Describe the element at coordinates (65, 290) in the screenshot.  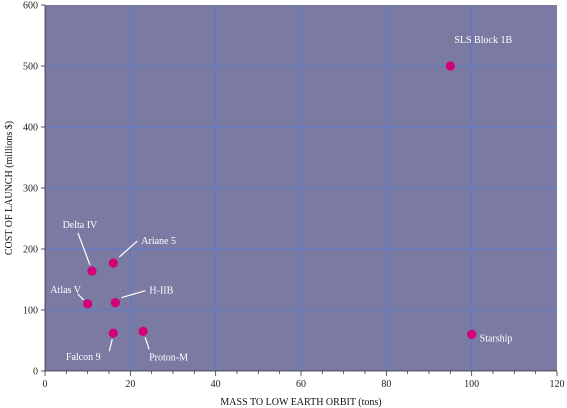
I see `point-label: Atlas V` at that location.